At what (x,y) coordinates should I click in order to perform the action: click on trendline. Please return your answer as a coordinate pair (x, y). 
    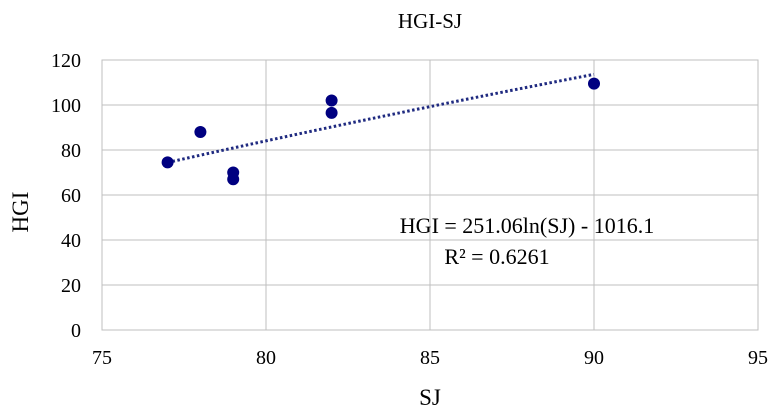
    Looking at the image, I should click on (381, 118).